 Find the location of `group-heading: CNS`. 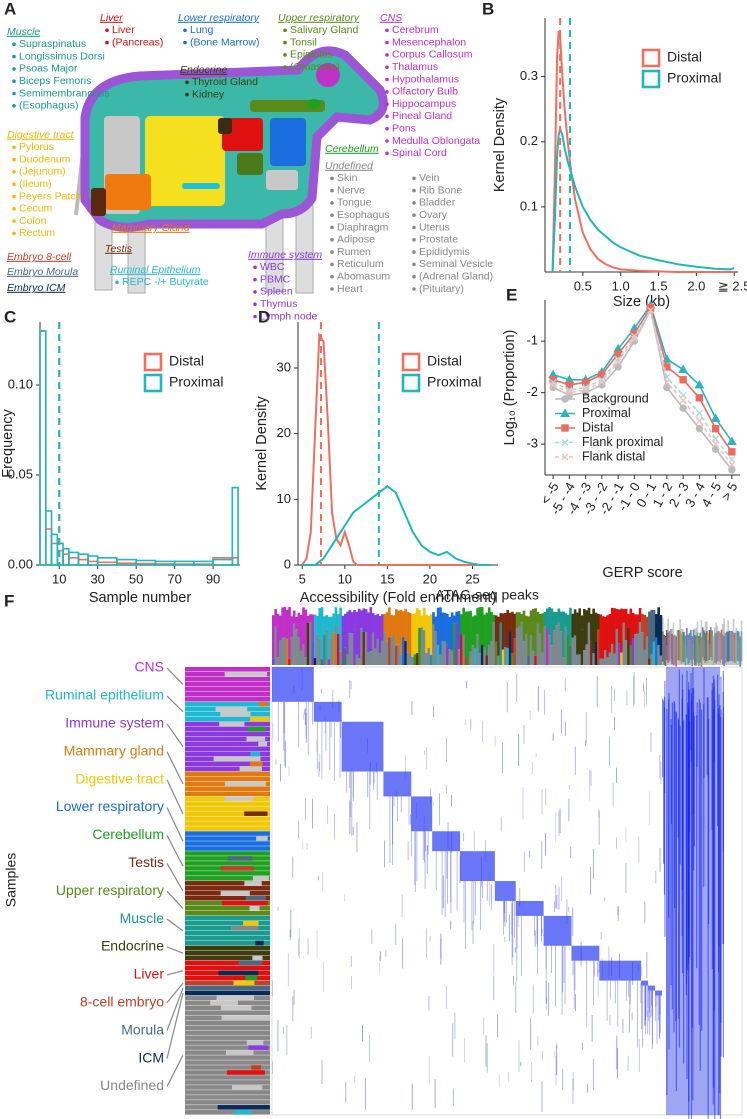

group-heading: CNS is located at coordinates (391, 18).